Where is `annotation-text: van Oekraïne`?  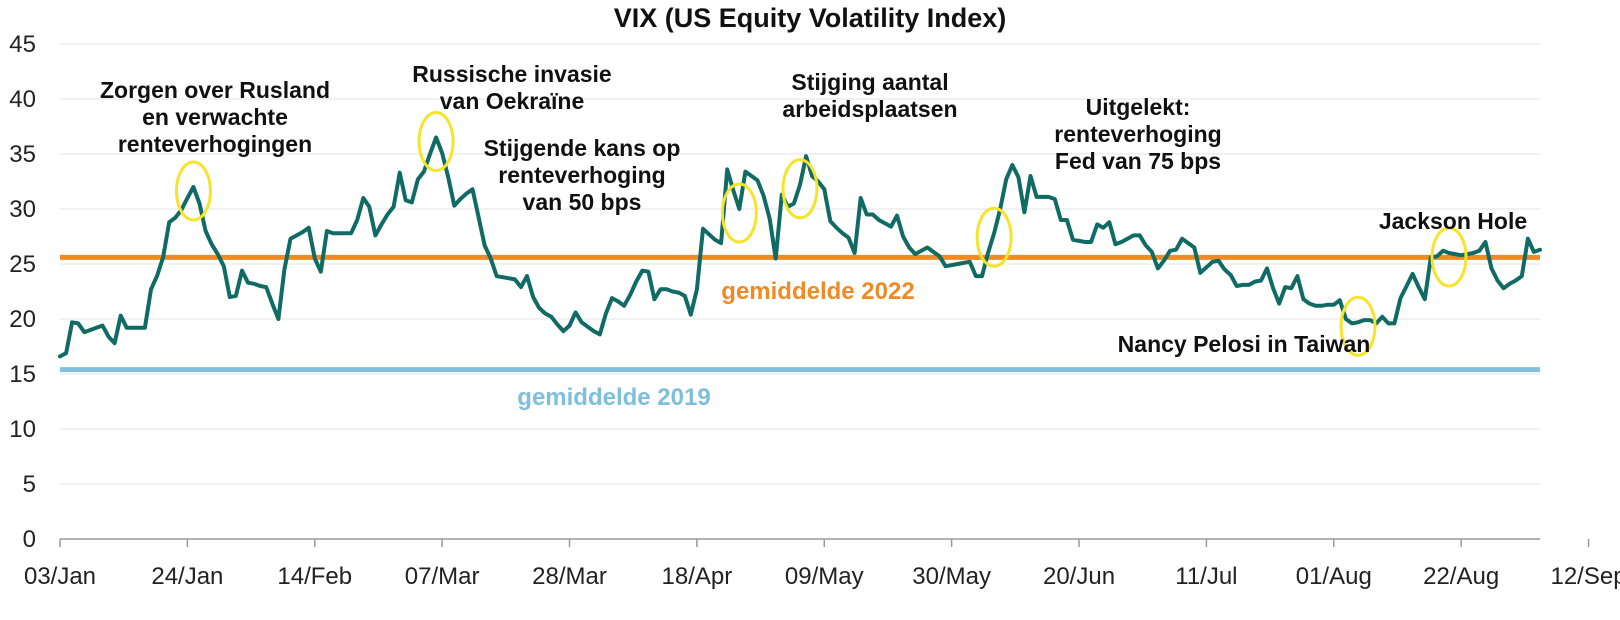 annotation-text: van Oekraïne is located at coordinates (512, 101).